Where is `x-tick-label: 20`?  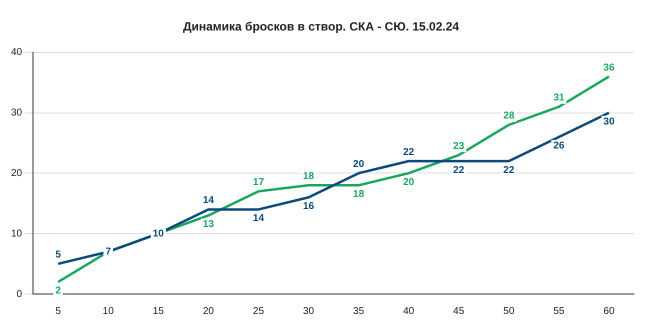 x-tick-label: 20 is located at coordinates (208, 311).